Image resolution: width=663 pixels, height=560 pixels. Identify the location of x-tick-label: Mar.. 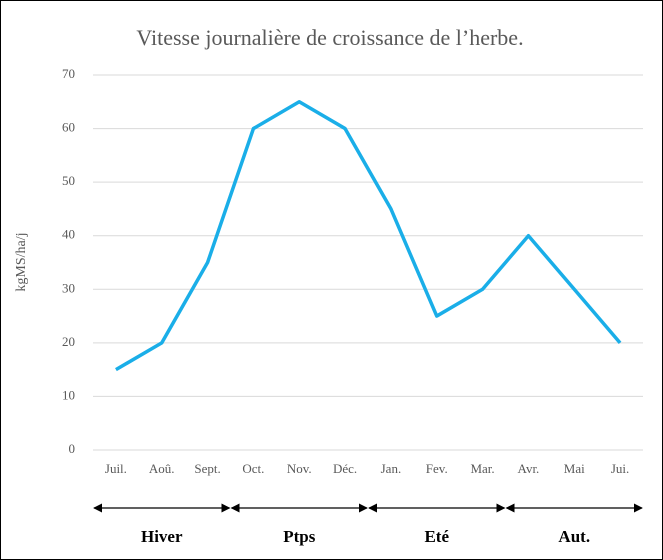
(482, 468).